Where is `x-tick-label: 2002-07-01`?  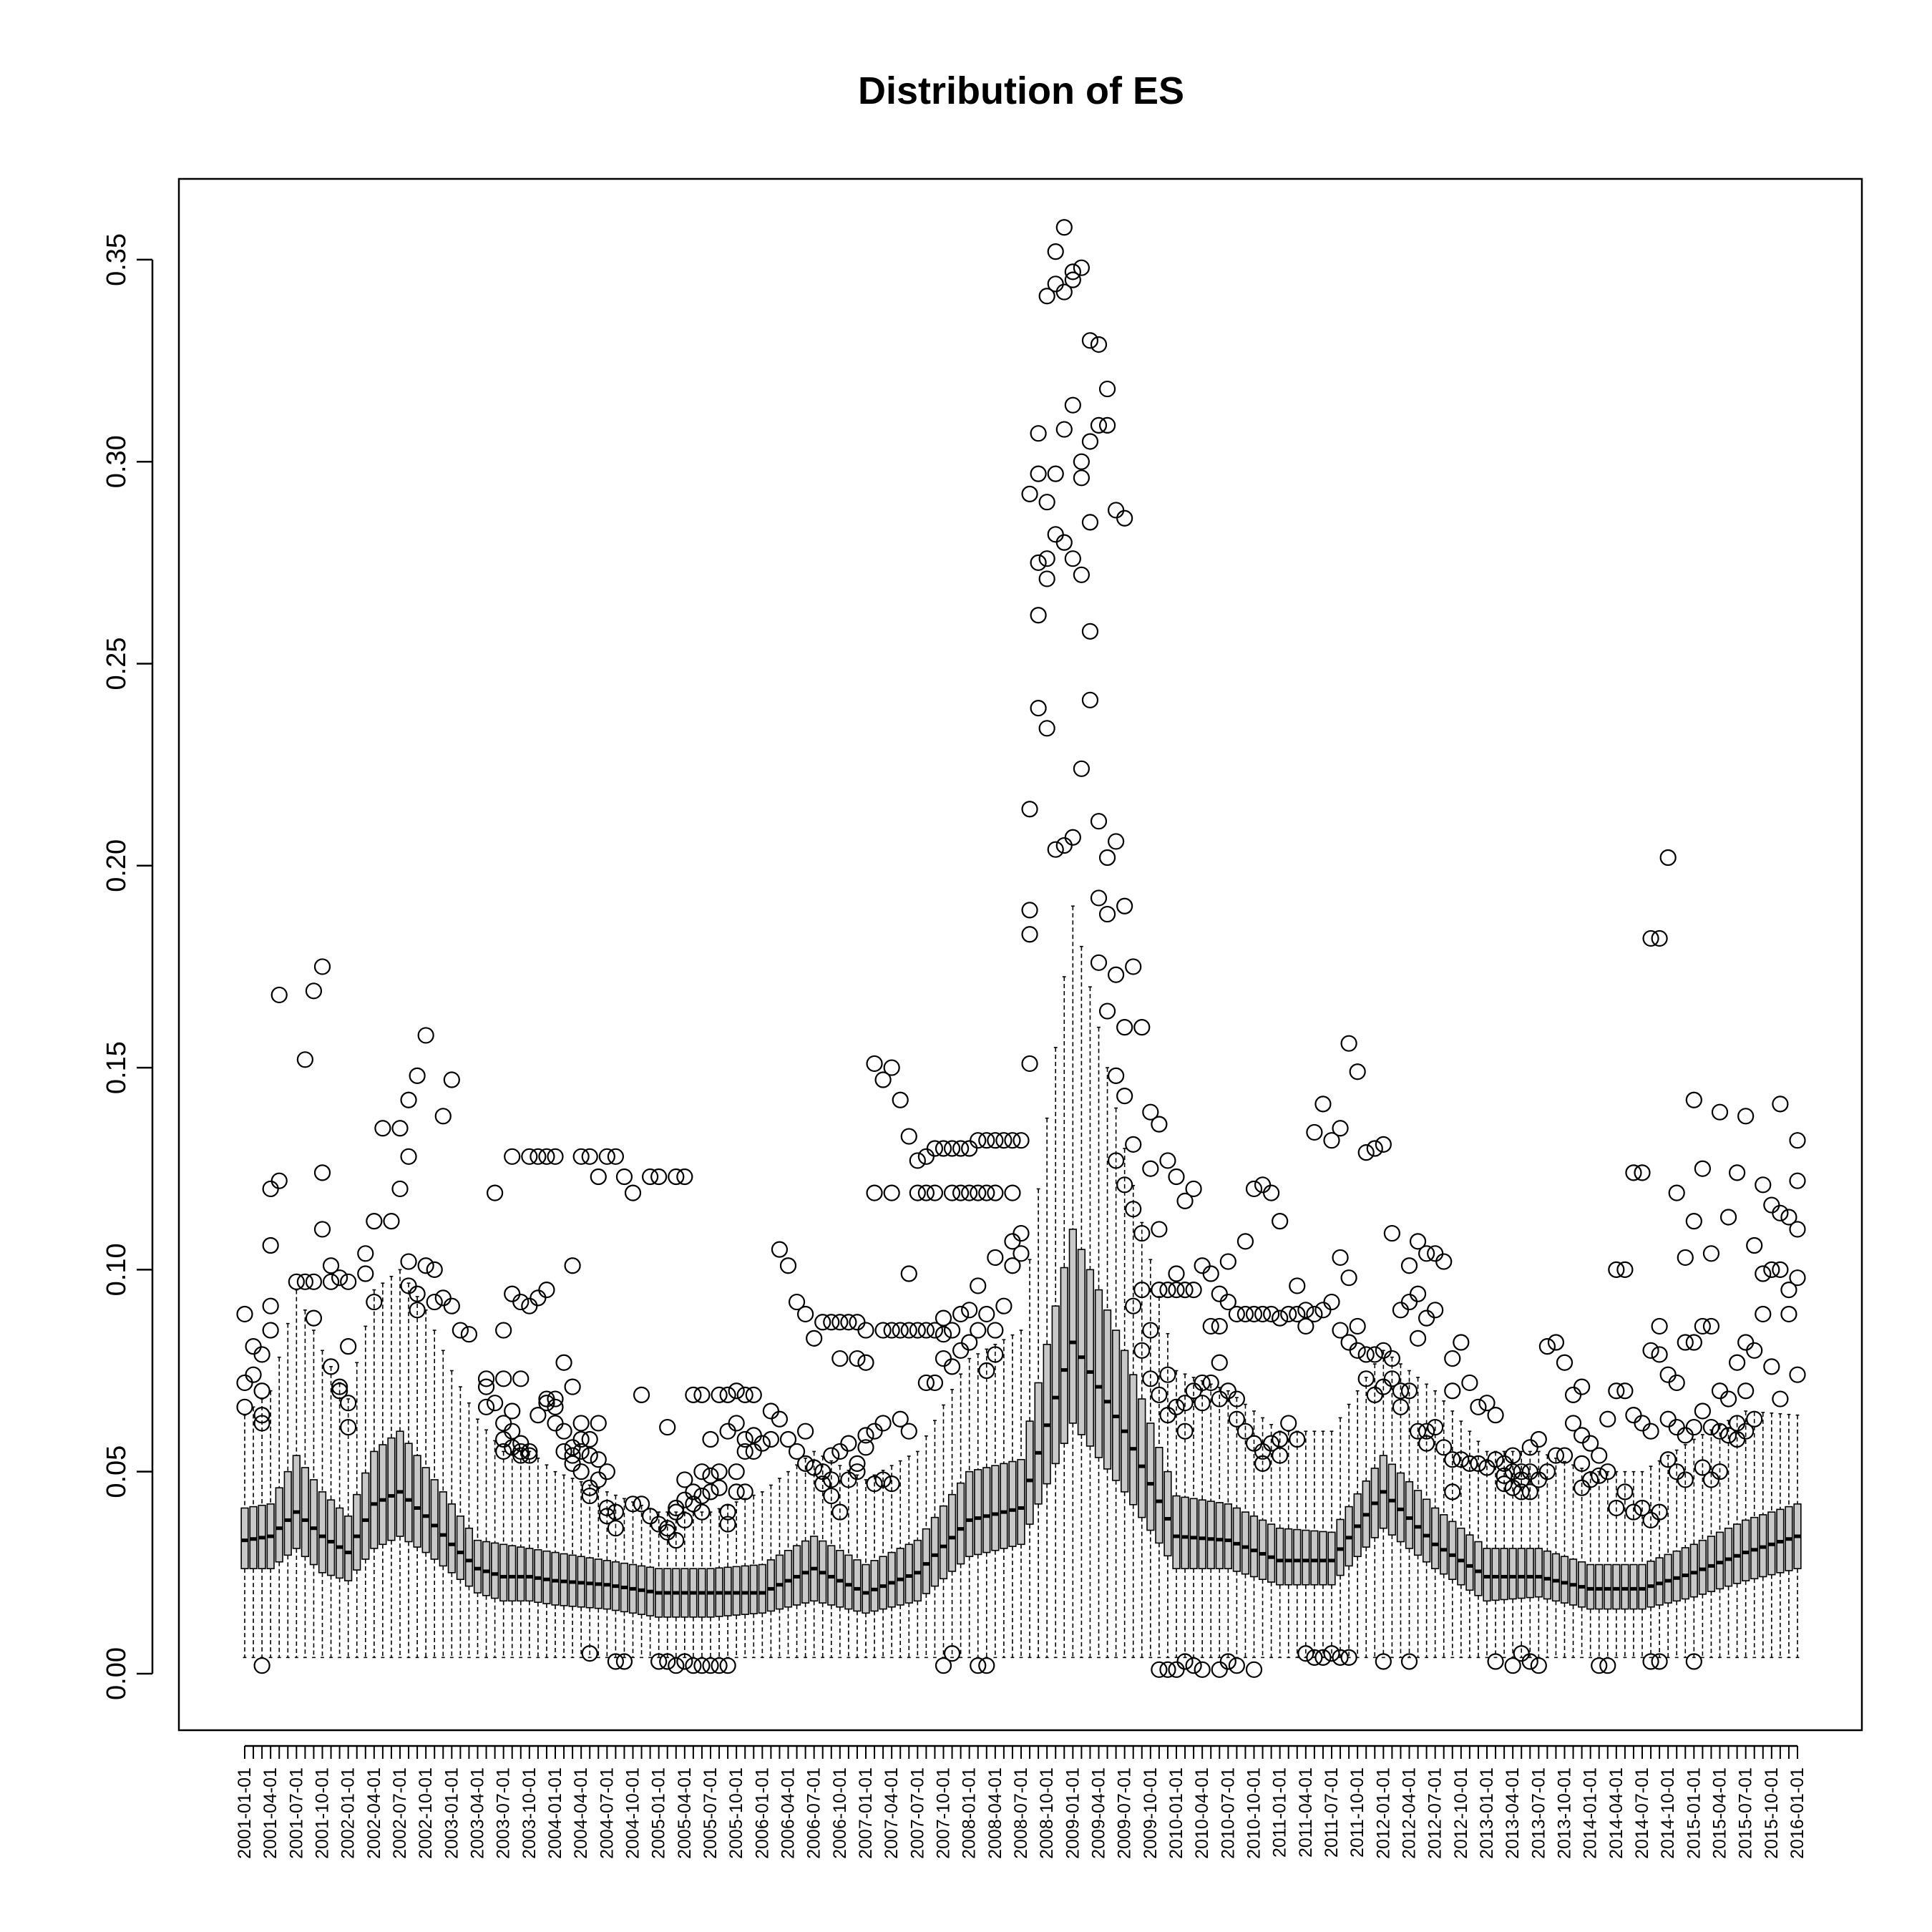
x-tick-label: 2002-07-01 is located at coordinates (400, 1813).